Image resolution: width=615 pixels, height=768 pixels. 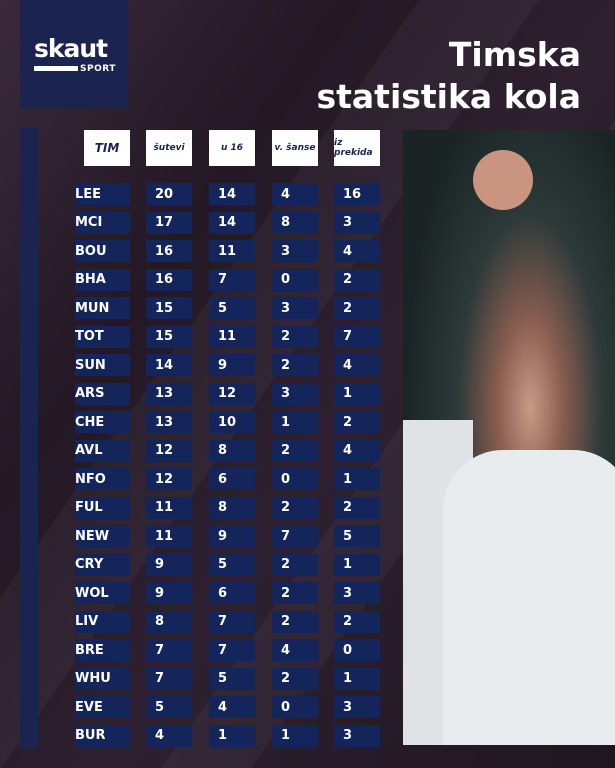 I want to click on table-row: BRE 7 7 4 0, so click(x=200, y=650).